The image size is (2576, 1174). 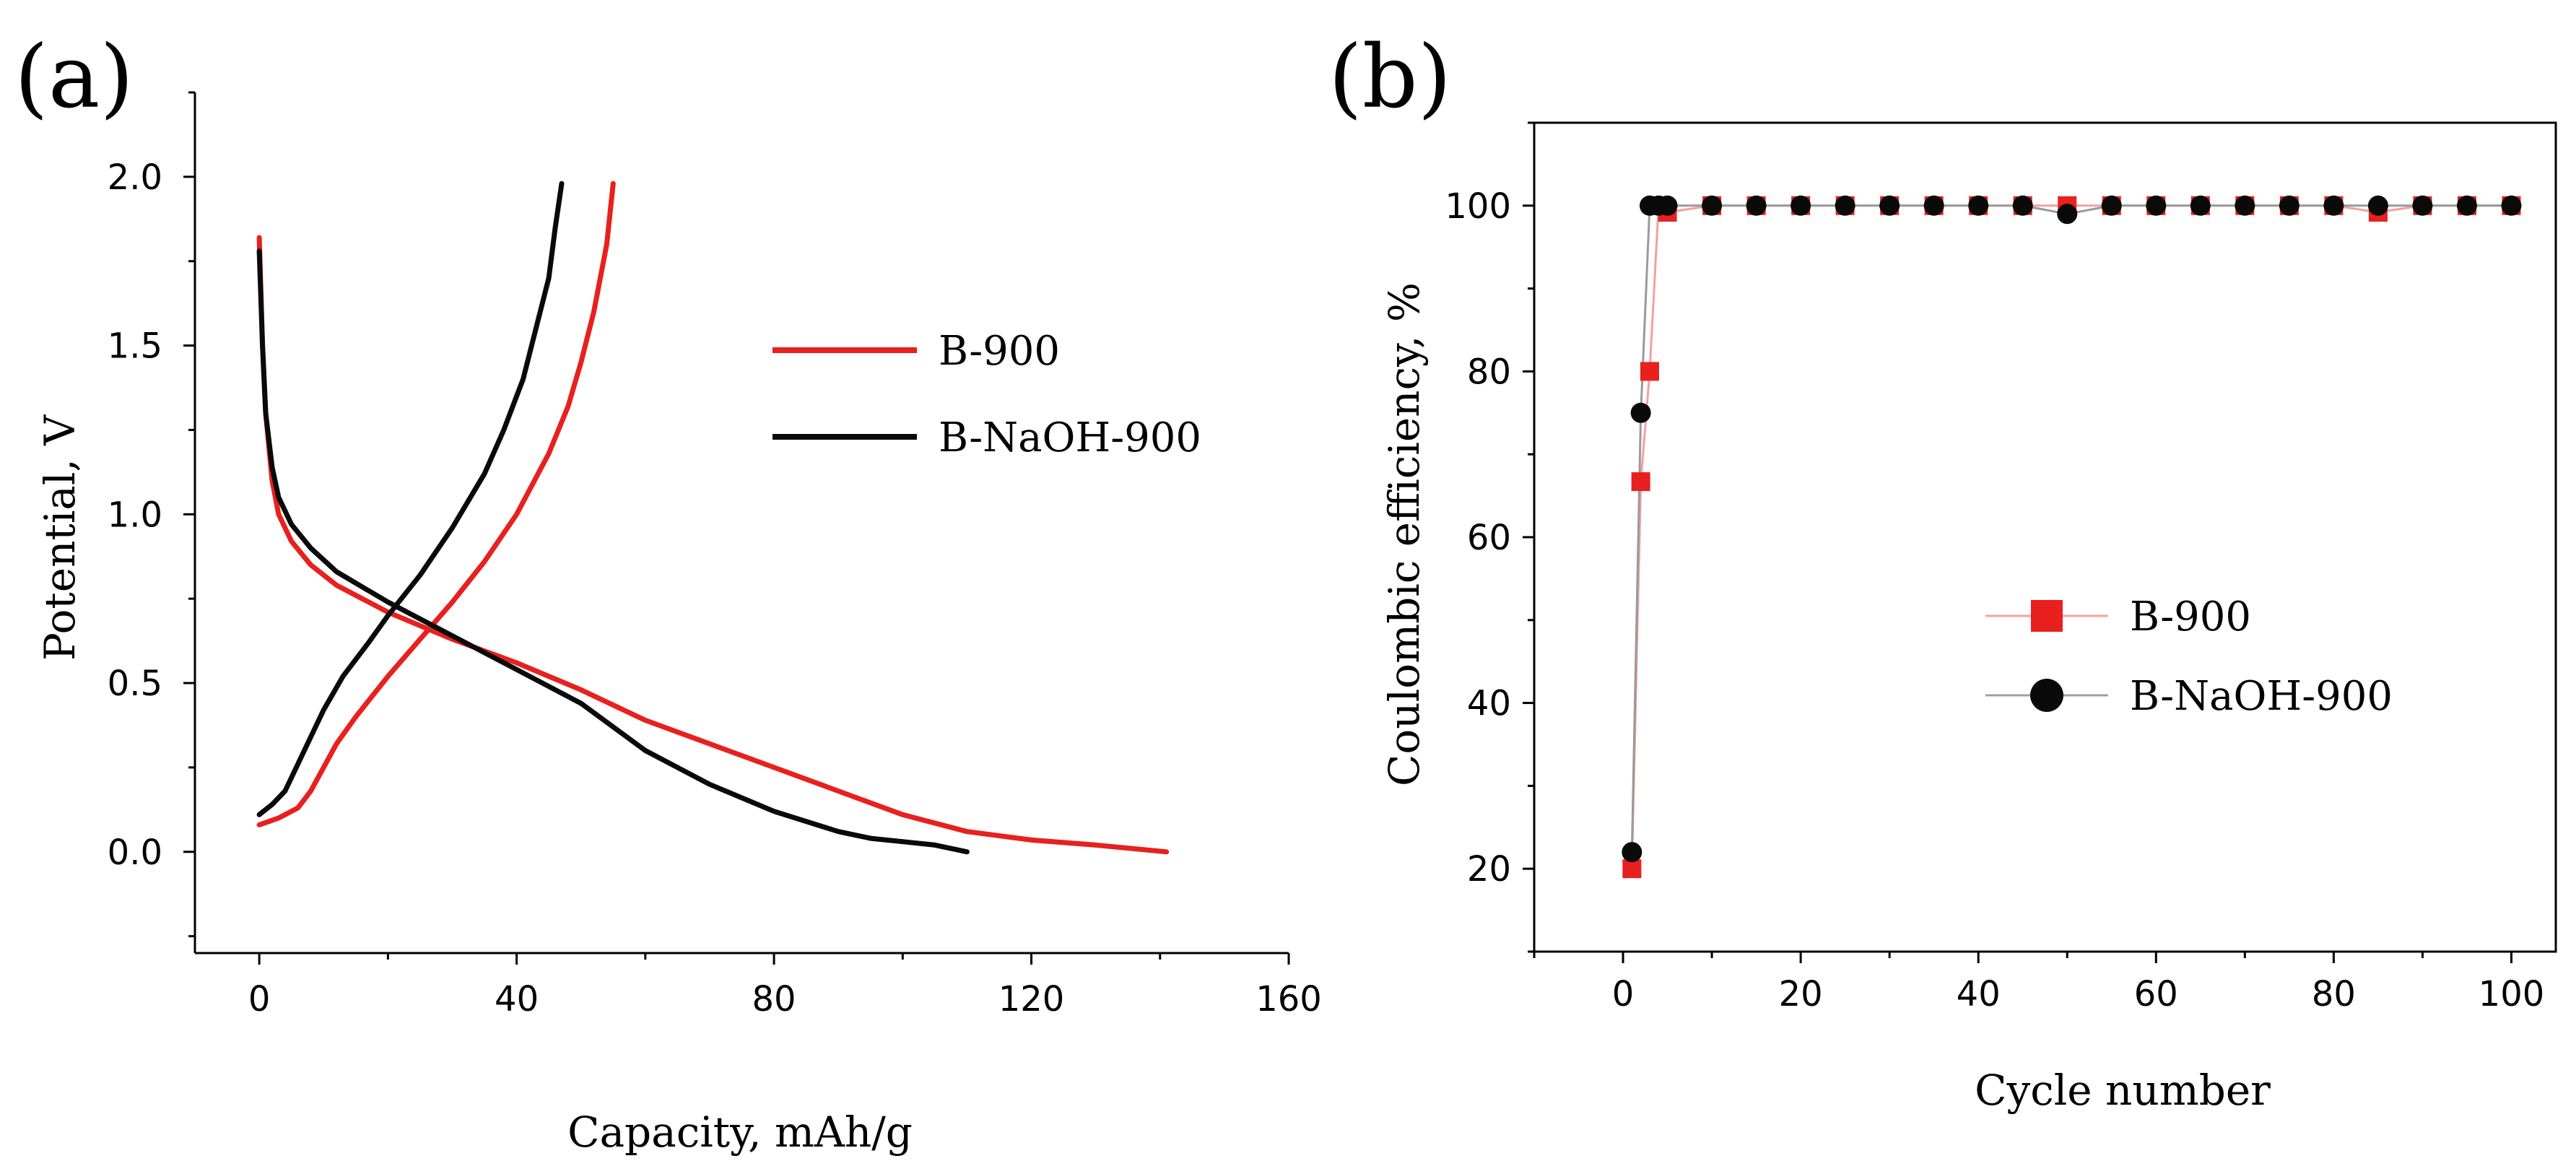 I want to click on panel-a-legend: B-900 B-NaOH-900, so click(x=987, y=394).